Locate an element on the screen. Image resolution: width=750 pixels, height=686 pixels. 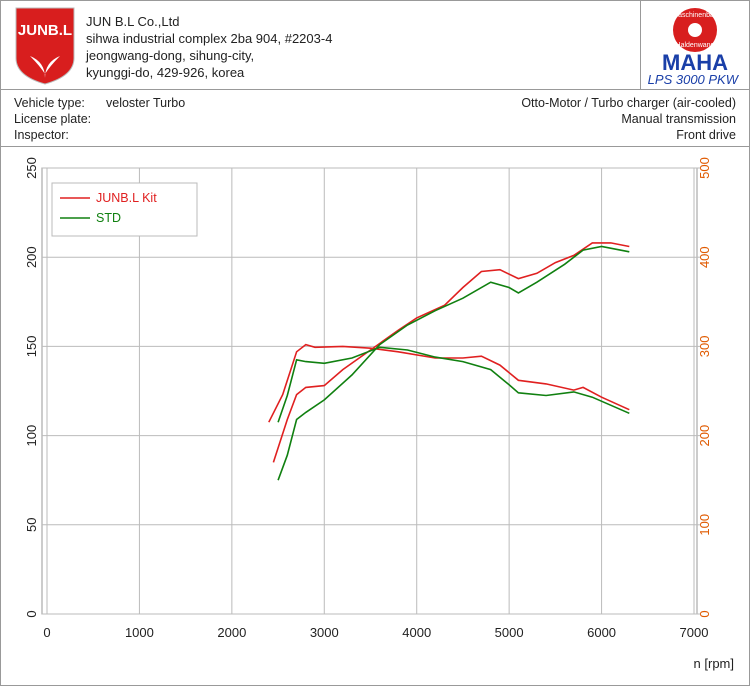
info-right: Otto-Motor / Turbo charger (air-cooled) is located at coordinates (628, 103).